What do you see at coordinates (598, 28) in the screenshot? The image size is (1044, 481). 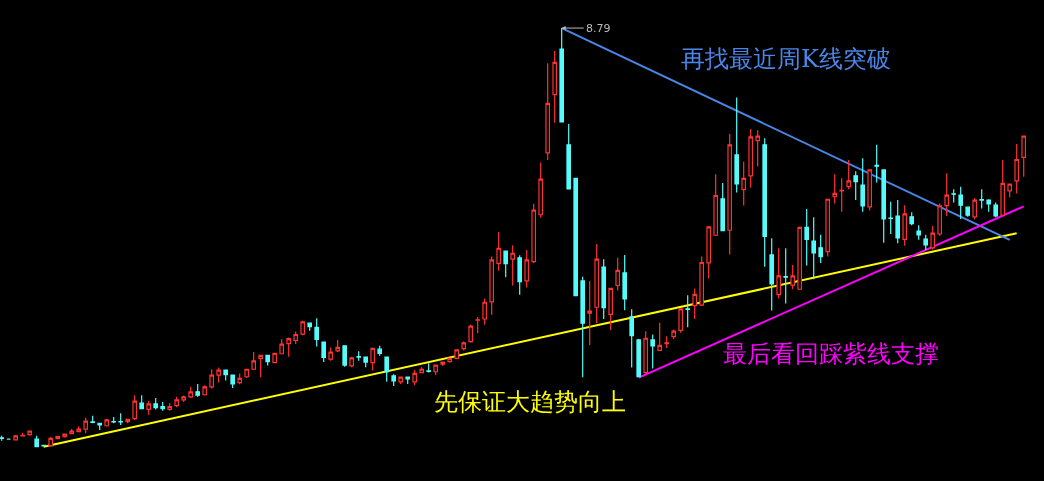 I see `annotation: 8.79` at bounding box center [598, 28].